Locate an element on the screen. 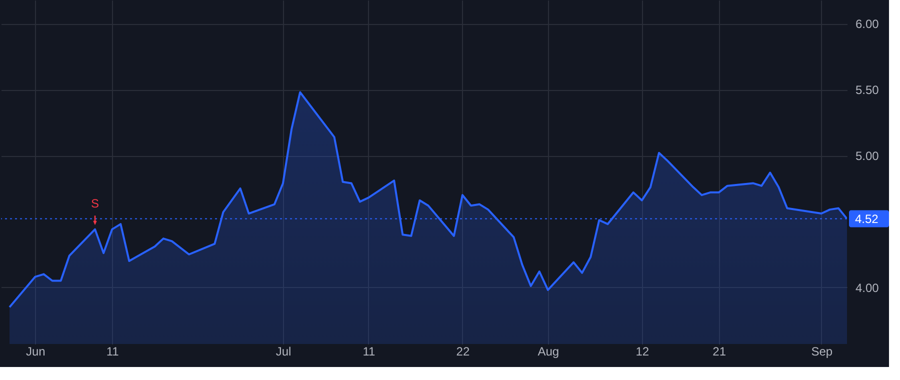 This screenshot has width=900, height=380. y-tick-label: 5.00 is located at coordinates (868, 156).